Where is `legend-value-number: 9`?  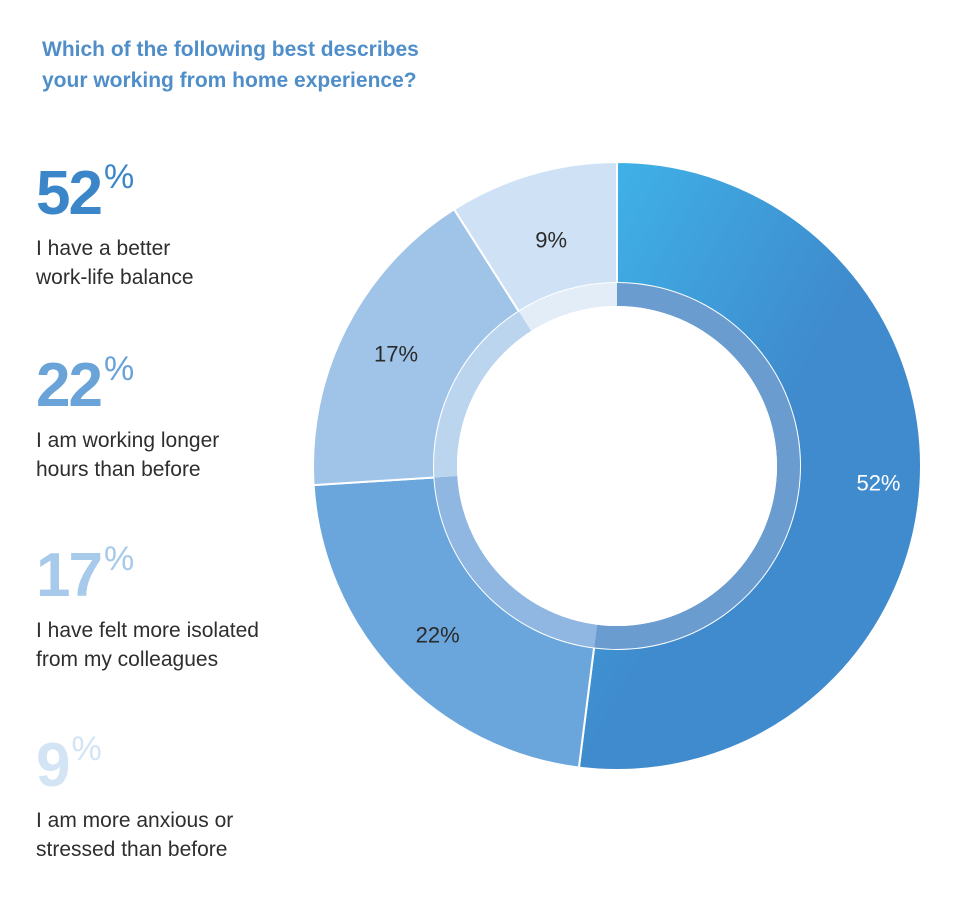
legend-value-number: 9 is located at coordinates (53, 765).